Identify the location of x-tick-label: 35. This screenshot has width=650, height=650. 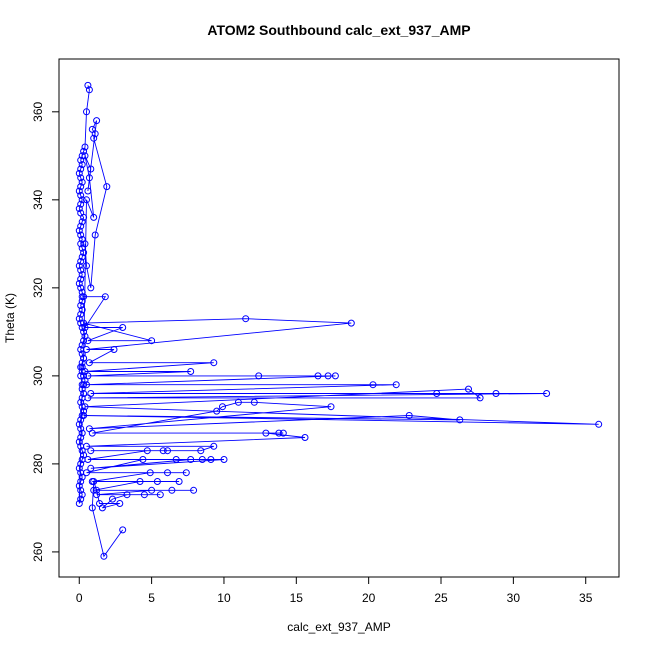
(586, 598).